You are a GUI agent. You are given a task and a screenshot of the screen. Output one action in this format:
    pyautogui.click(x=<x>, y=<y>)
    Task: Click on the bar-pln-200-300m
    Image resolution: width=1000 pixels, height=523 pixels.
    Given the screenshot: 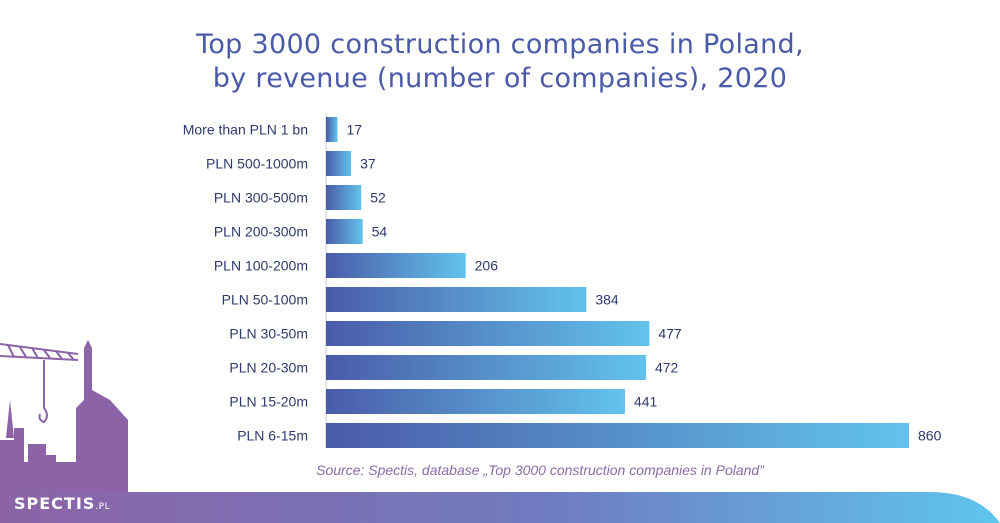 What is the action you would take?
    pyautogui.click(x=344, y=231)
    